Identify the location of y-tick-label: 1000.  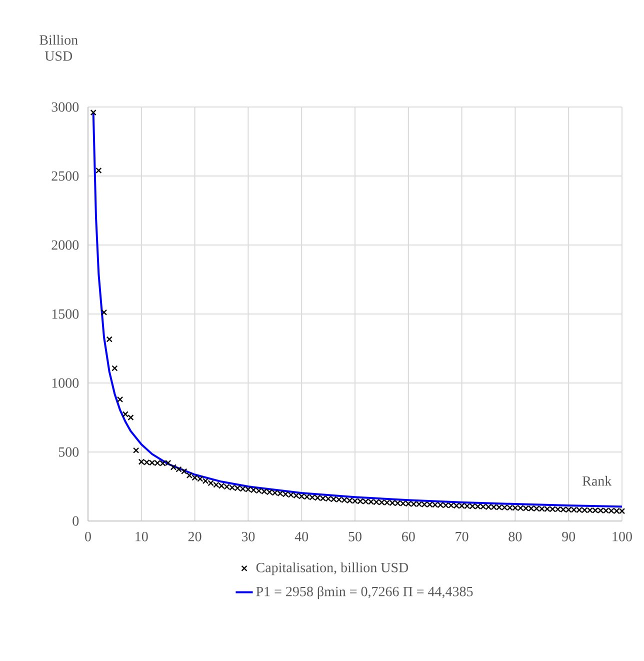
(65, 383).